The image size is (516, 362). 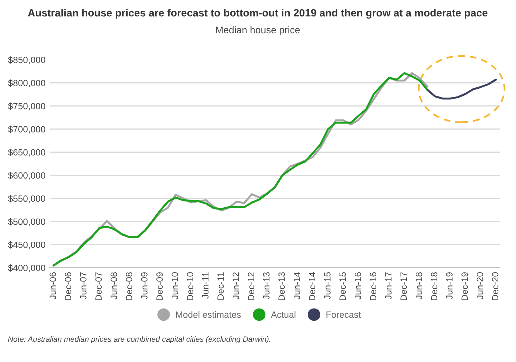 What do you see at coordinates (419, 286) in the screenshot?
I see `x-tick-label: Jun-18` at bounding box center [419, 286].